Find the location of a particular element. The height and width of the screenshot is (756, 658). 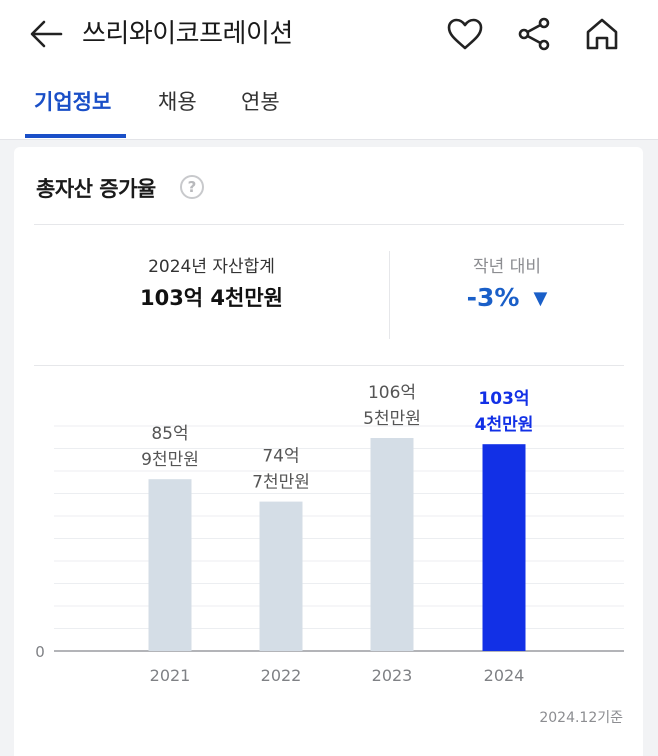

change-summary: 작년 대비 -3% ▼ is located at coordinates (507, 286).